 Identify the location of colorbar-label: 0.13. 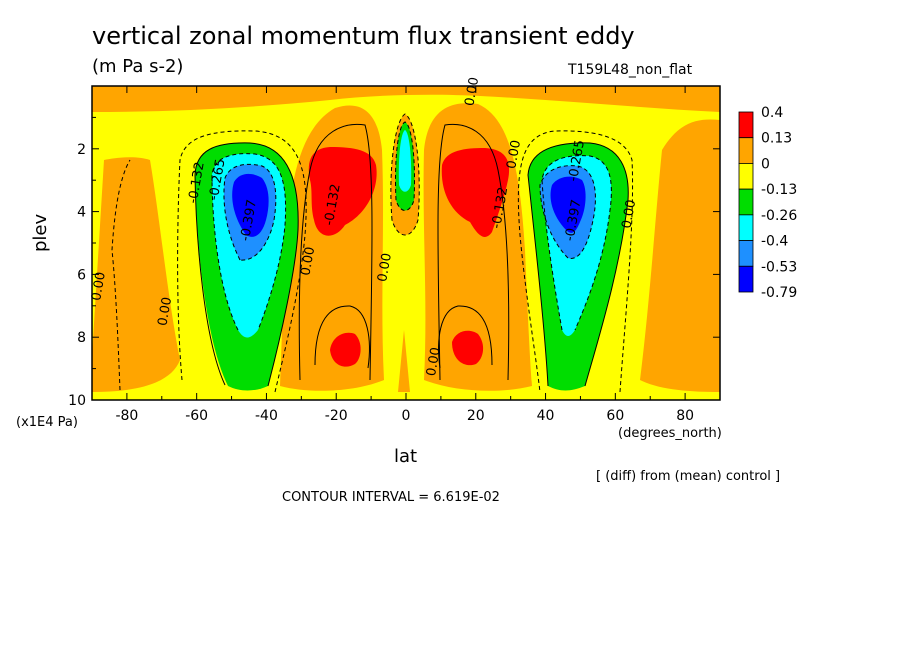
(776, 139).